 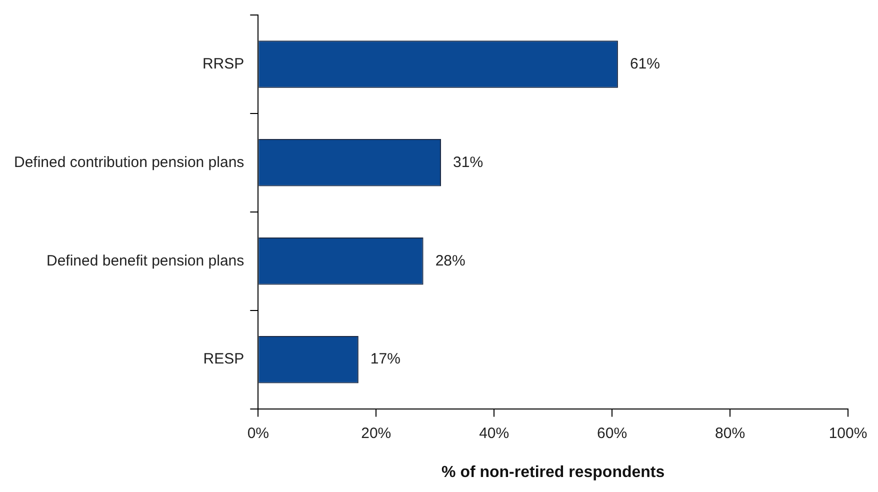 What do you see at coordinates (129, 162) in the screenshot?
I see `y-tick-label: Defined contribution pension plans` at bounding box center [129, 162].